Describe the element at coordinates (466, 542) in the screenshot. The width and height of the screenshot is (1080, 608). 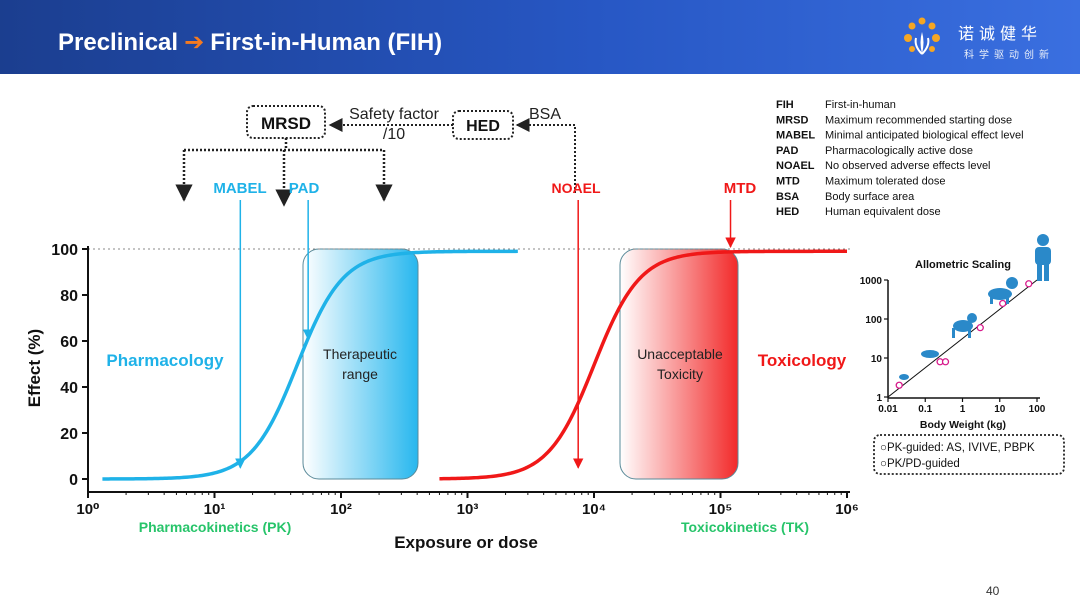
I see `x-axis-label: Exposure or dose` at that location.